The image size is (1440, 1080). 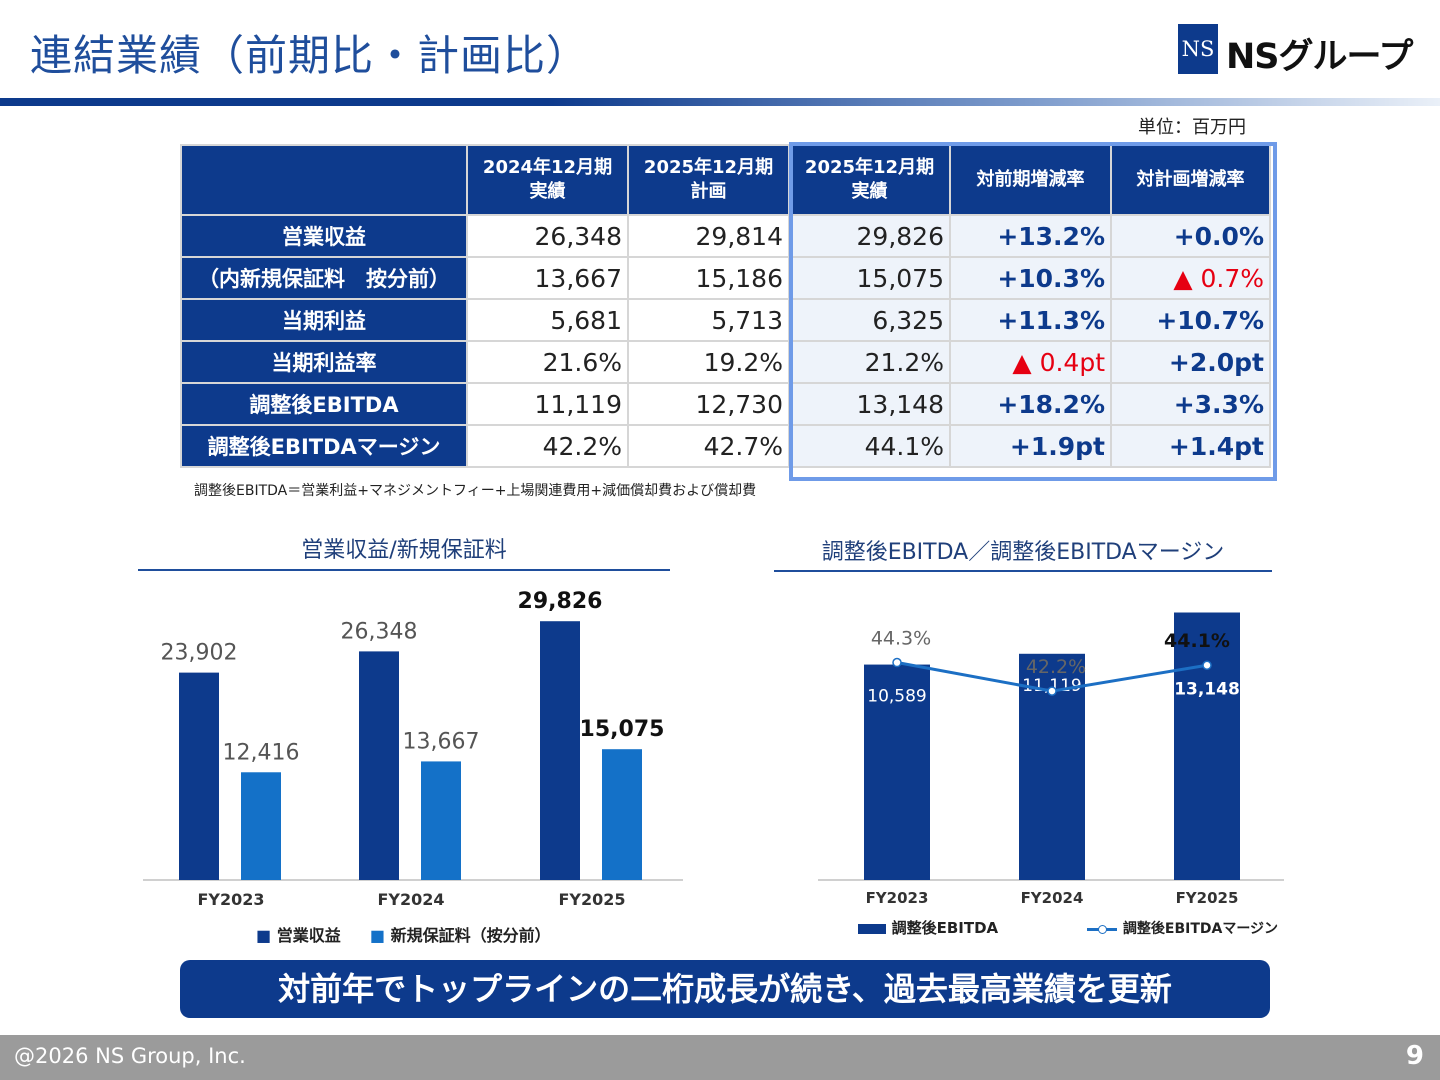 I want to click on cell-yoy-change: +13.2%, so click(x=1030, y=236).